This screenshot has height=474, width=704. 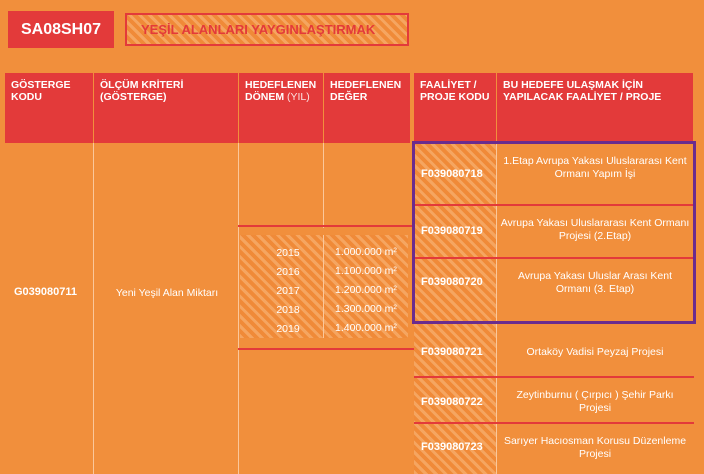 I want to click on target-value: 1.300.000 m², so click(x=366, y=309).